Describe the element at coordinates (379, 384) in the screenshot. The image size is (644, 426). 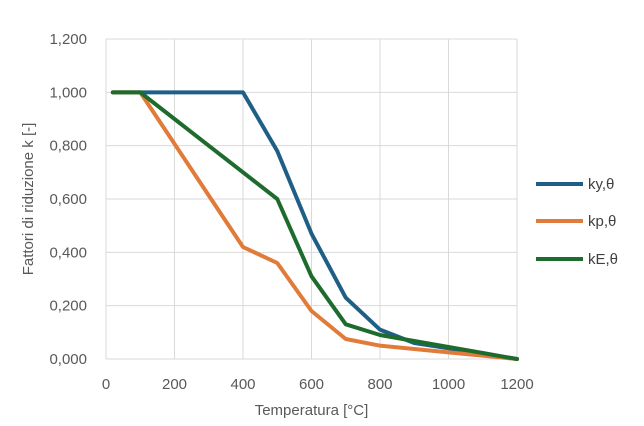
I see `x-tick-label: 800` at that location.